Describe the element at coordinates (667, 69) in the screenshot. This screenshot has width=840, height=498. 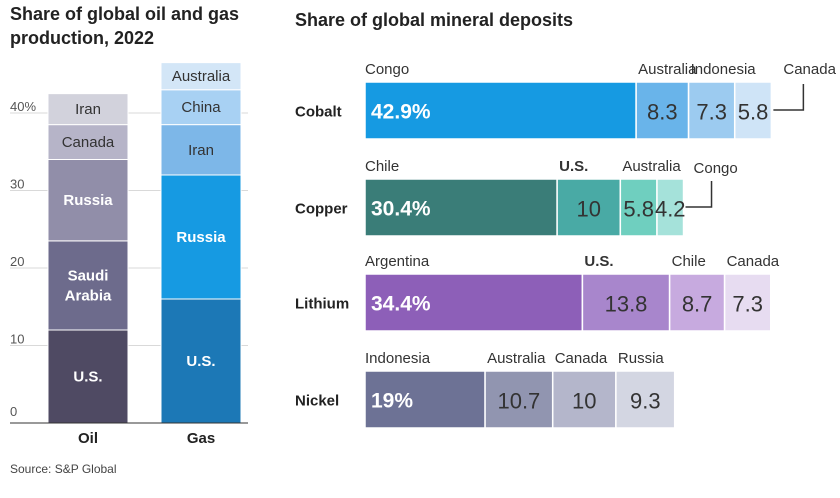
I see `country-label-cobalt-australia: Australia` at that location.